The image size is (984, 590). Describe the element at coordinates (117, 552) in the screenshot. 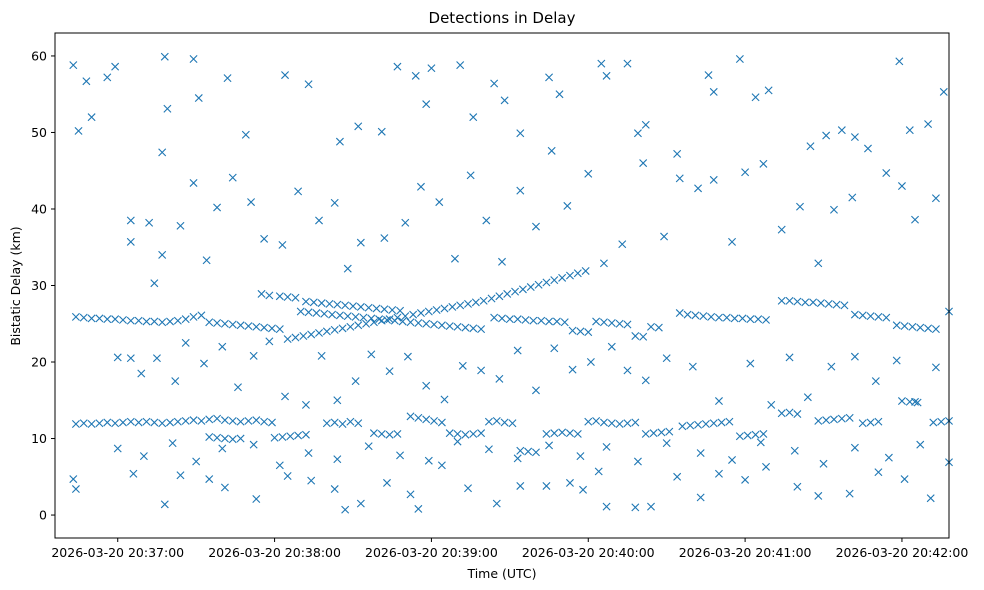

I see `x-tick-label: 2026-03-20 20:37:00` at that location.